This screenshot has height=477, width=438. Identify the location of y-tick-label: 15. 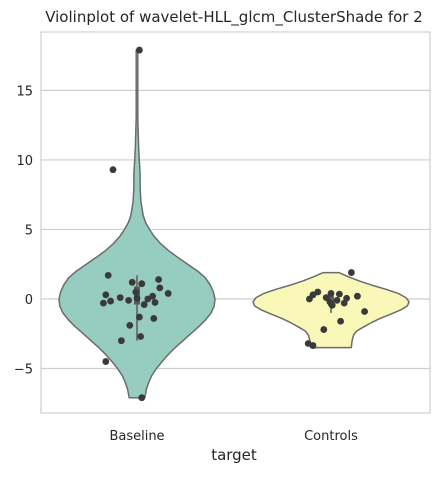
(24, 91).